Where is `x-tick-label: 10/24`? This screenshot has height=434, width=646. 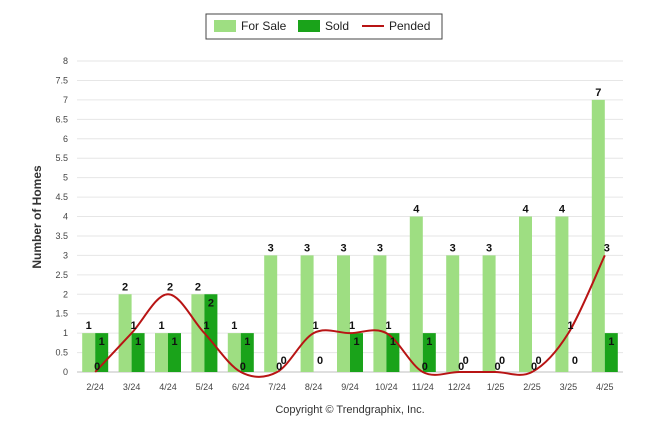
x-tick-label: 10/24 is located at coordinates (386, 387).